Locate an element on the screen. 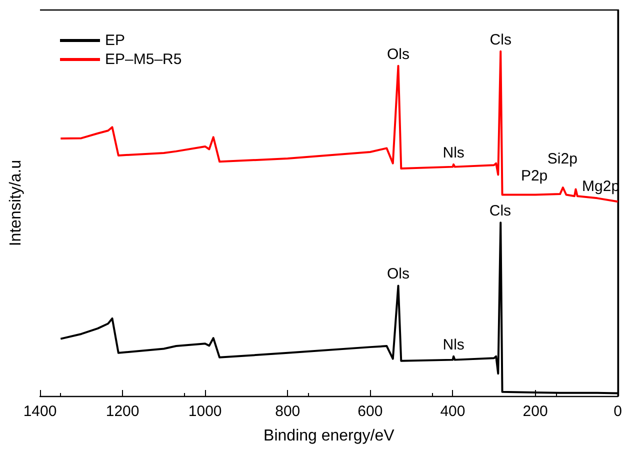  annotation: Si2p is located at coordinates (562, 159).